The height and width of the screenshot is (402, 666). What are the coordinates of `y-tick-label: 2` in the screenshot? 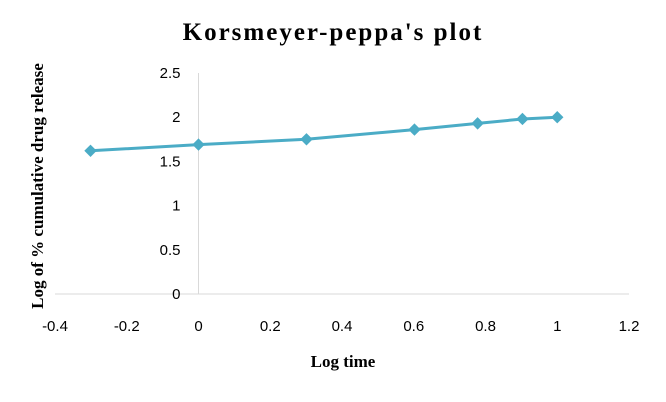 It's located at (176, 117).